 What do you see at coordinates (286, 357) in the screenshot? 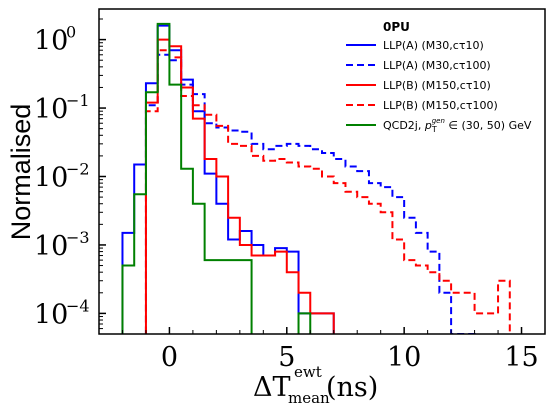
I see `x-tick-label: 5` at bounding box center [286, 357].